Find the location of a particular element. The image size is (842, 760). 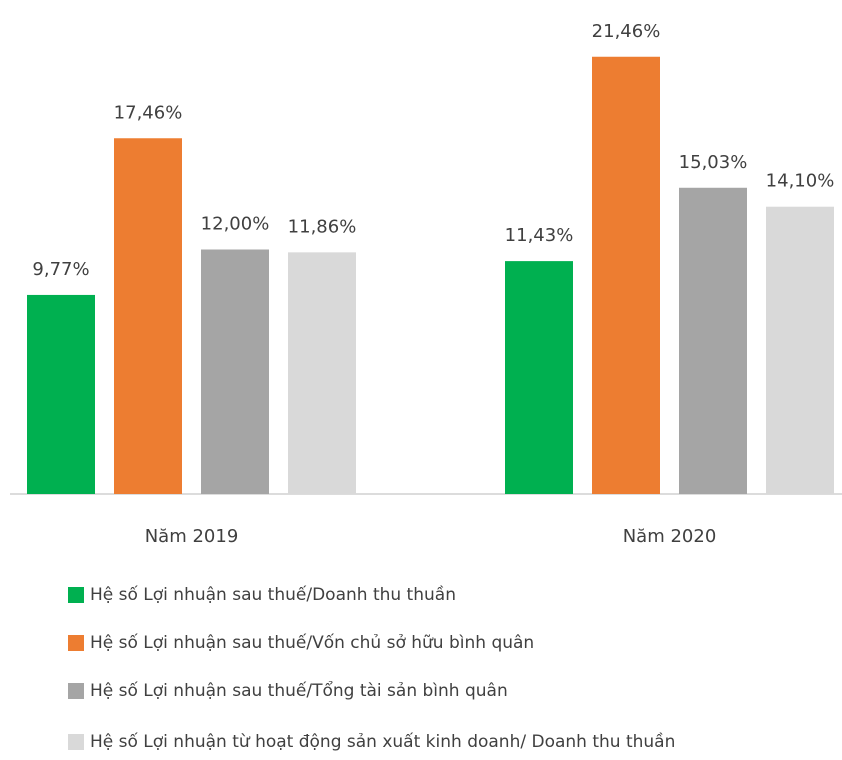

data-label: 9,77% is located at coordinates (60, 269).